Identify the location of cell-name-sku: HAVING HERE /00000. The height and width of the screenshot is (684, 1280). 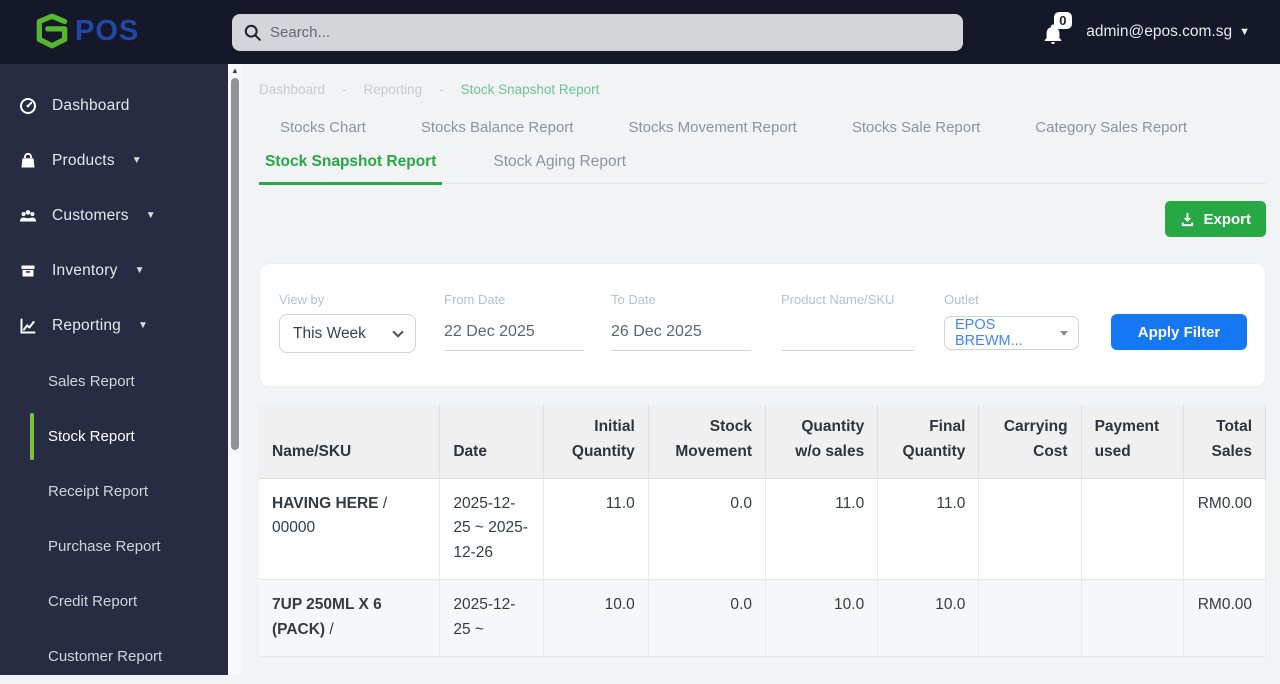
(350, 529).